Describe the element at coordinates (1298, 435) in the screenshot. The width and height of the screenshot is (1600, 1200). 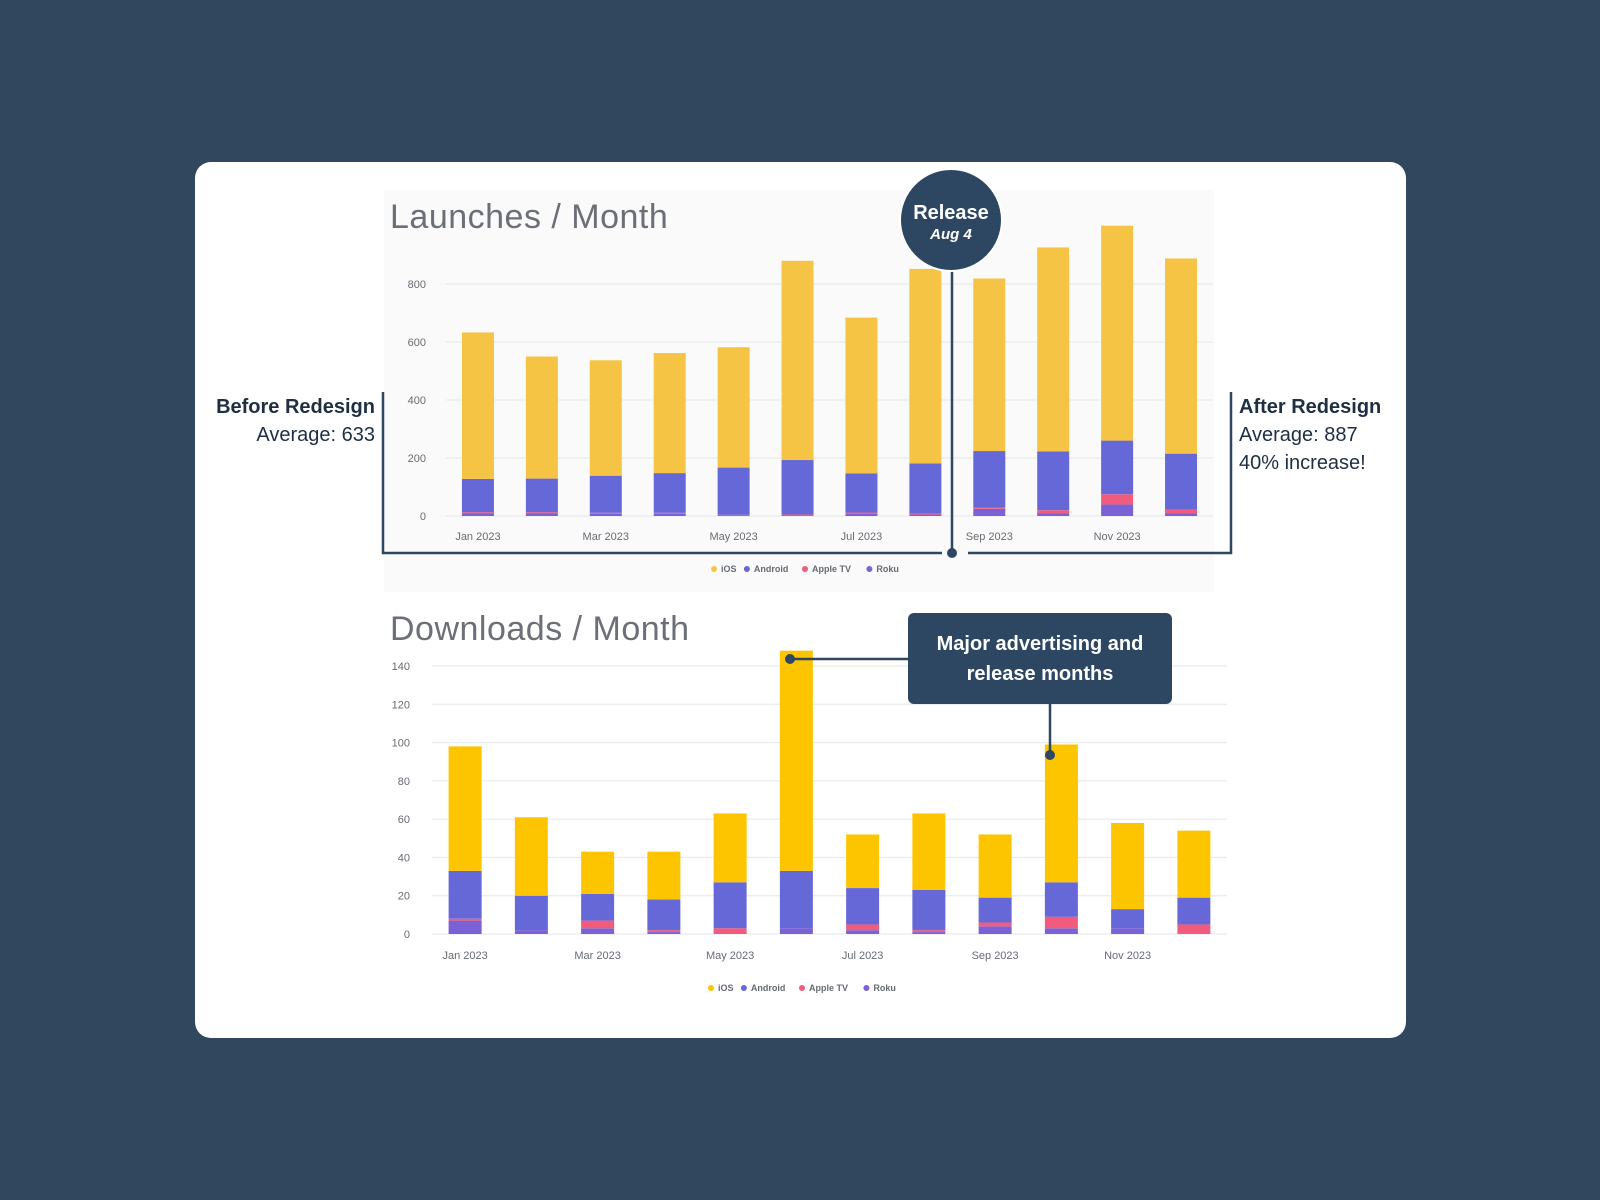
I see `after-average: Average: 887` at that location.